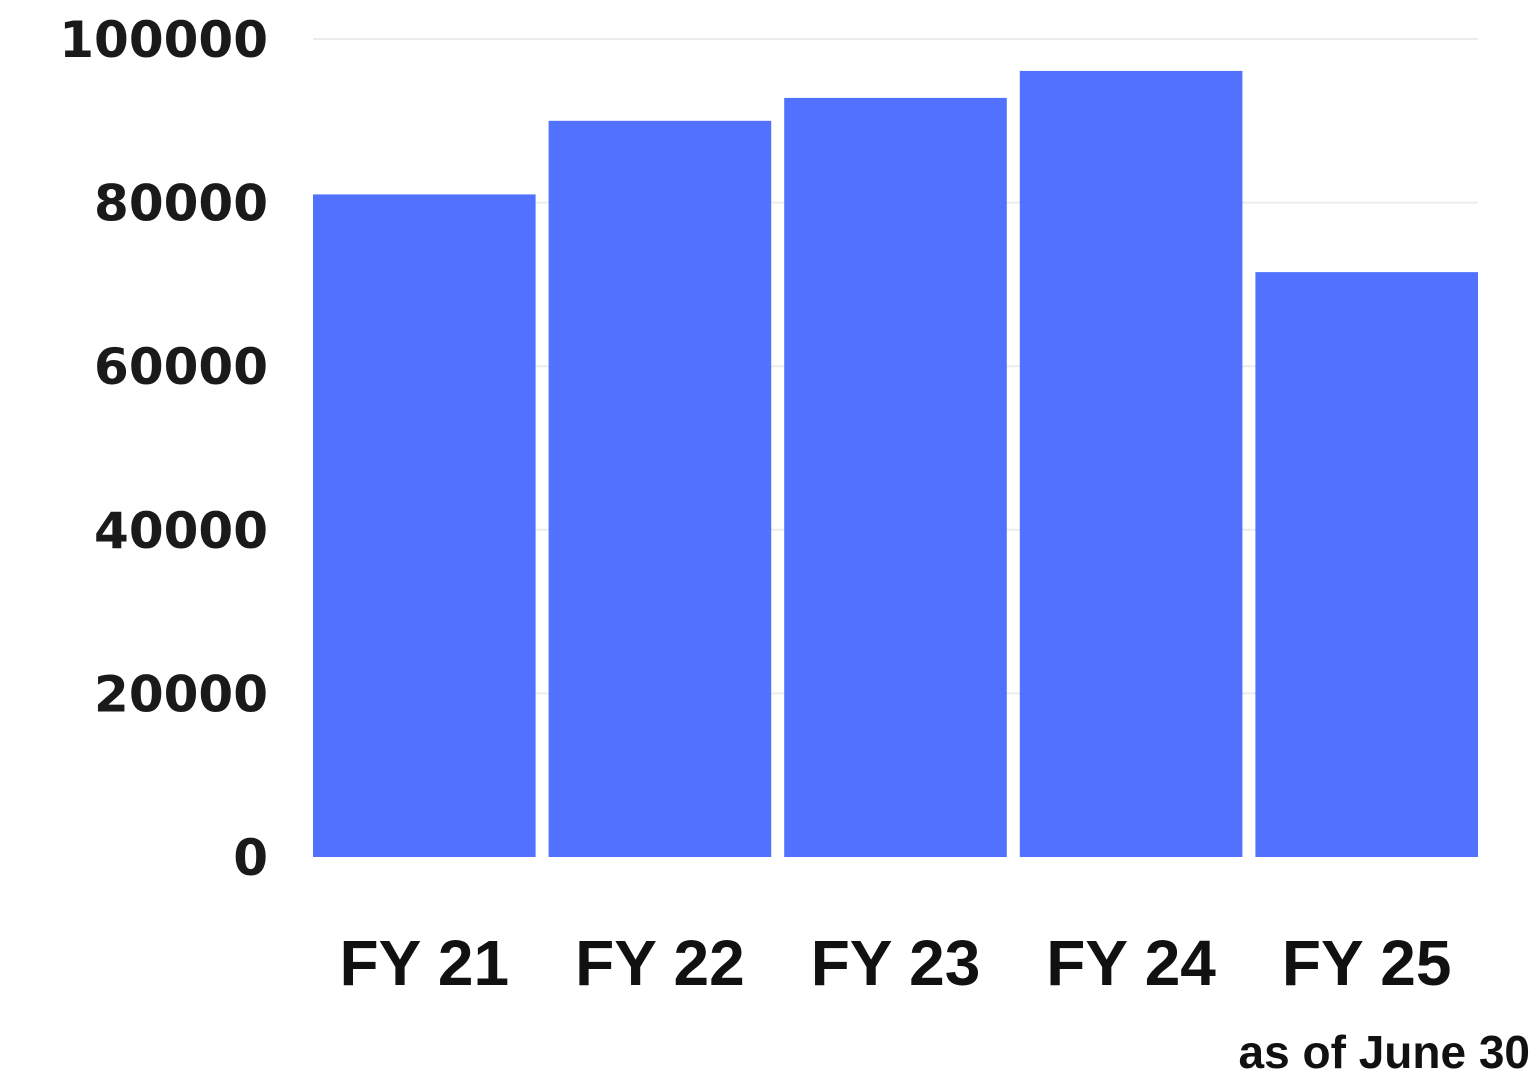 The image size is (1537, 1074). What do you see at coordinates (1384, 1050) in the screenshot?
I see `date-annotation: as of June 30` at bounding box center [1384, 1050].